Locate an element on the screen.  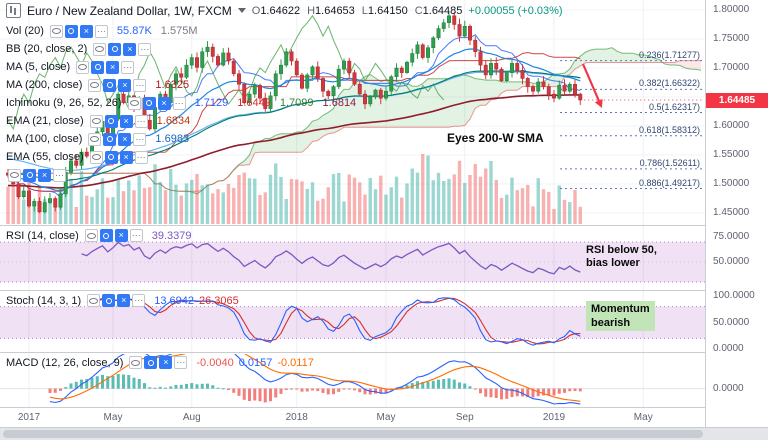
stoch-label: Stoch (14, 3, 1) is located at coordinates (44, 300).